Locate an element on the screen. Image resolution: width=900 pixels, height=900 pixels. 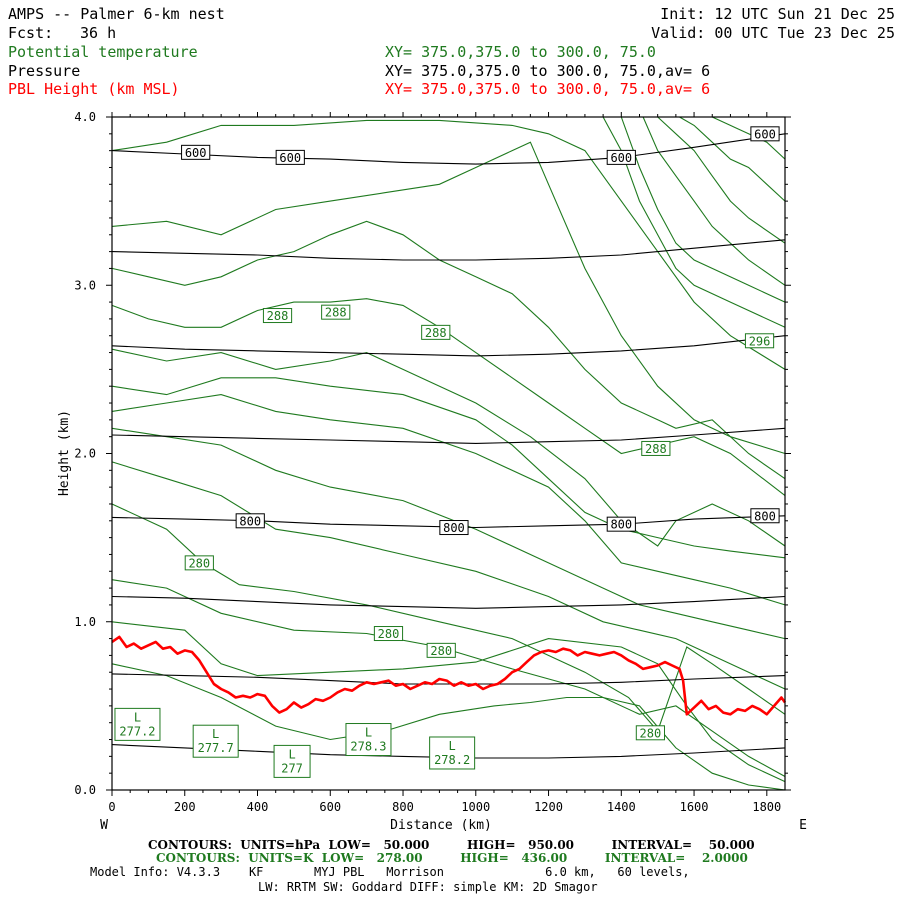
x-tick-label: 800 is located at coordinates (403, 807).